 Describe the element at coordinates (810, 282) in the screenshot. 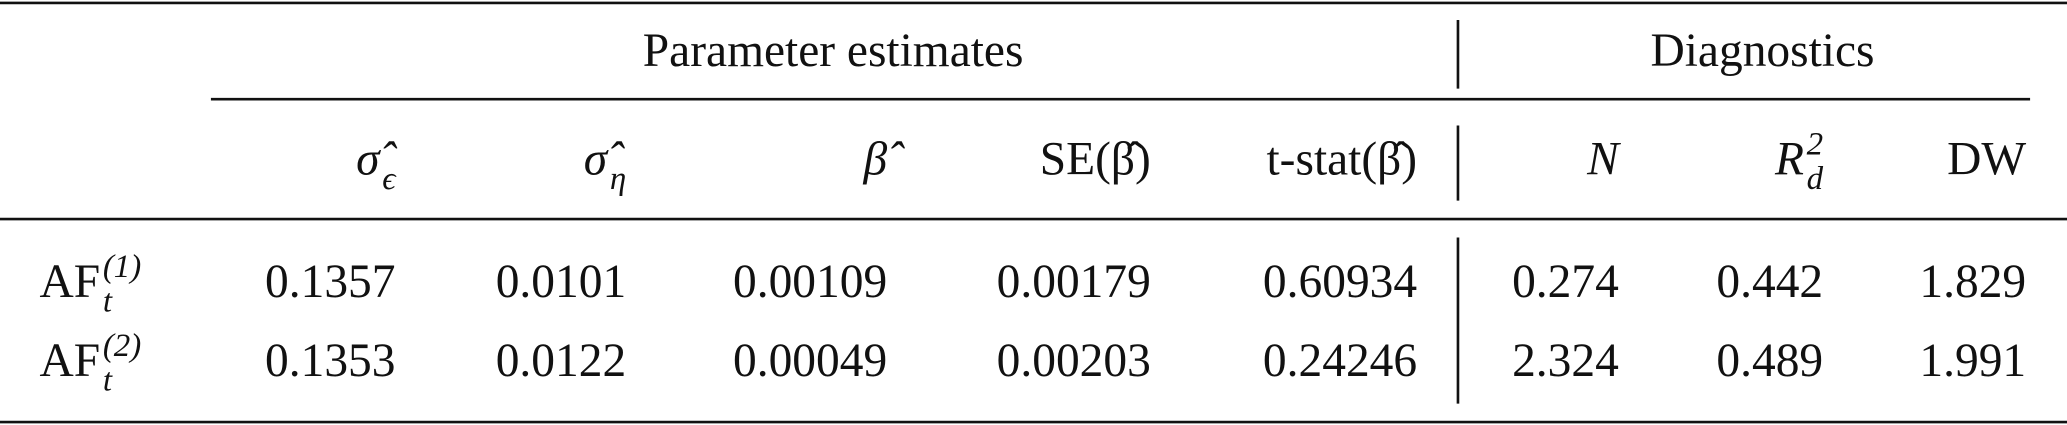

I see `cell: 0.00109` at that location.